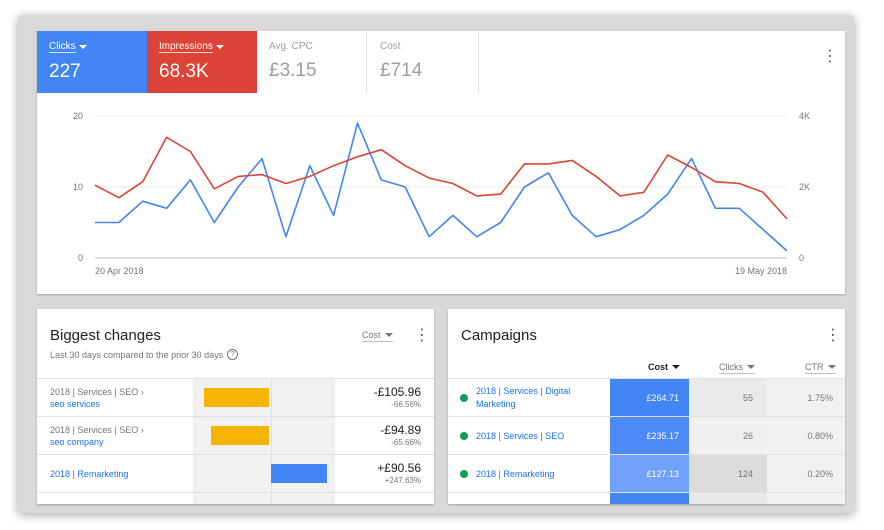 This screenshot has height=530, width=884. What do you see at coordinates (649, 398) in the screenshot?
I see `campaign-cost-cell: £264.71` at bounding box center [649, 398].